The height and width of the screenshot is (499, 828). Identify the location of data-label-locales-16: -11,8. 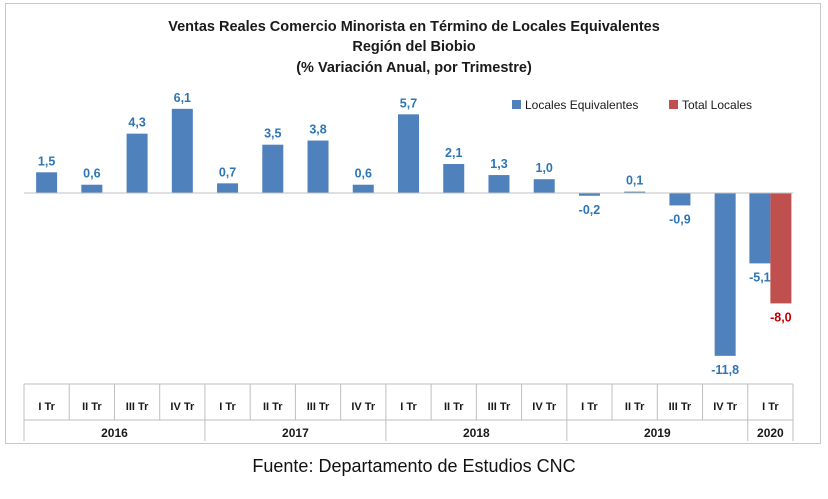
(725, 370).